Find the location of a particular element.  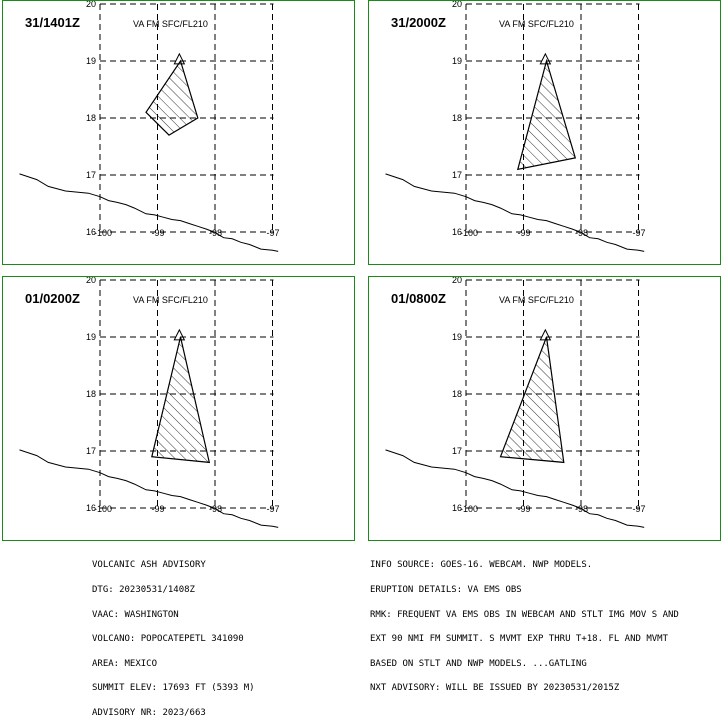

advisory-line: VOLCANO: POPOCATEPETL 341090 is located at coordinates (168, 639).